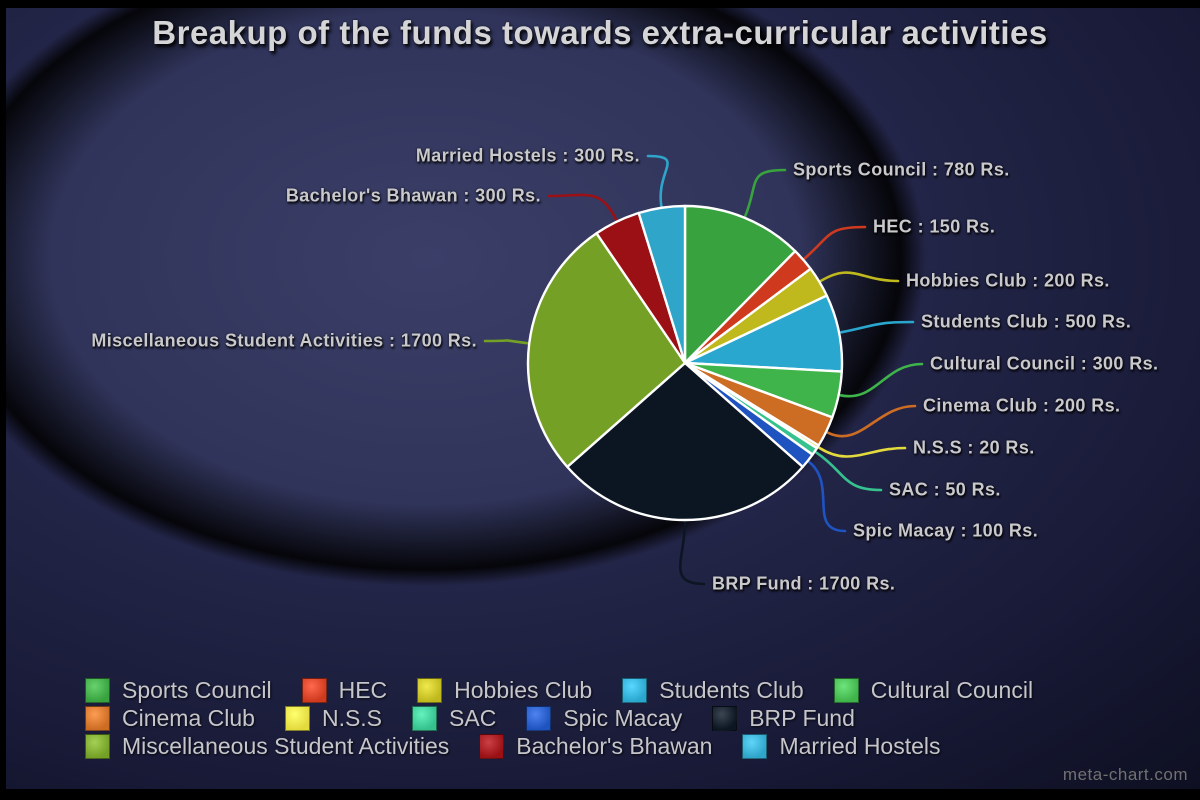 This screenshot has width=1200, height=800. Describe the element at coordinates (523, 690) in the screenshot. I see `legend-label: Hobbies Club` at that location.